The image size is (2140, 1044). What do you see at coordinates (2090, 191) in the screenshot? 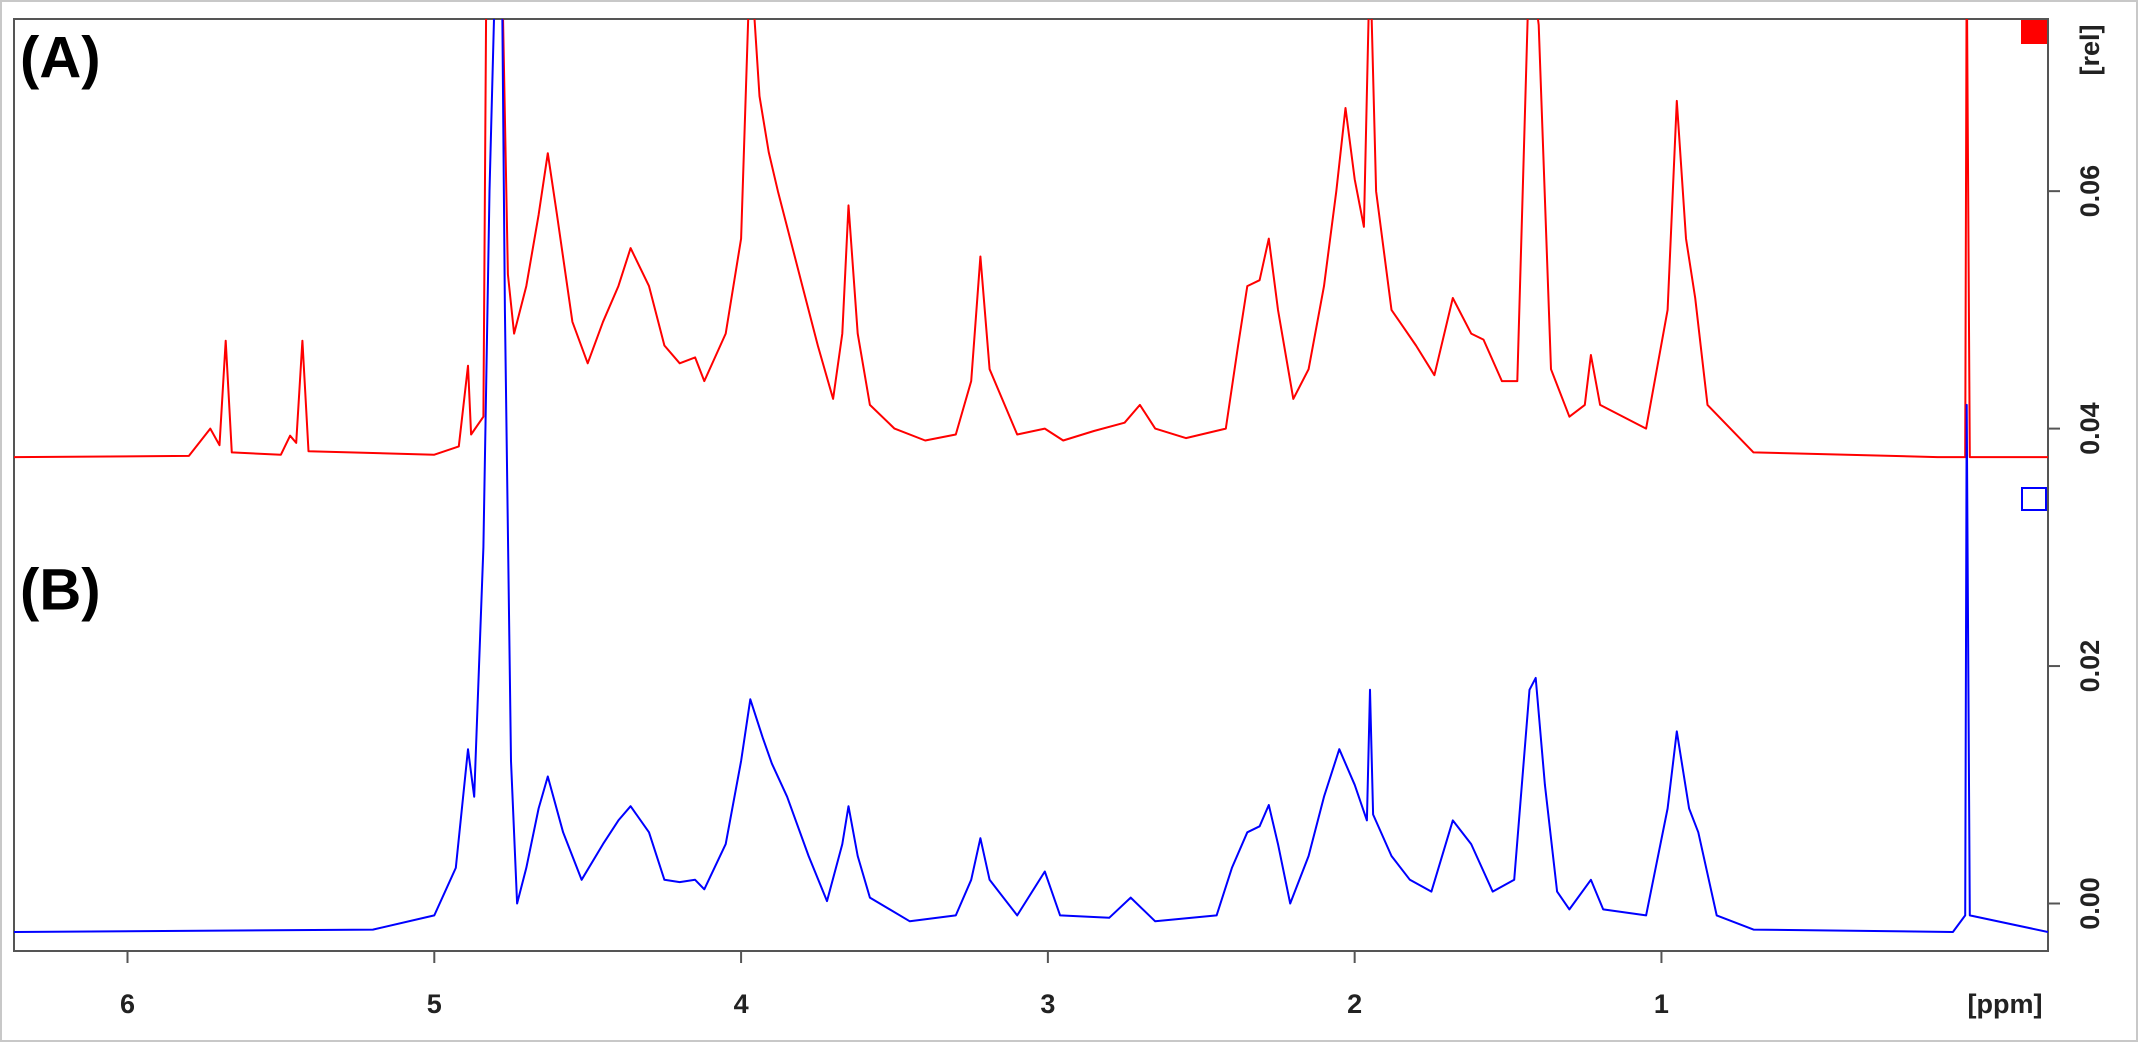
I see `y-tick-label: 0.06` at bounding box center [2090, 191].